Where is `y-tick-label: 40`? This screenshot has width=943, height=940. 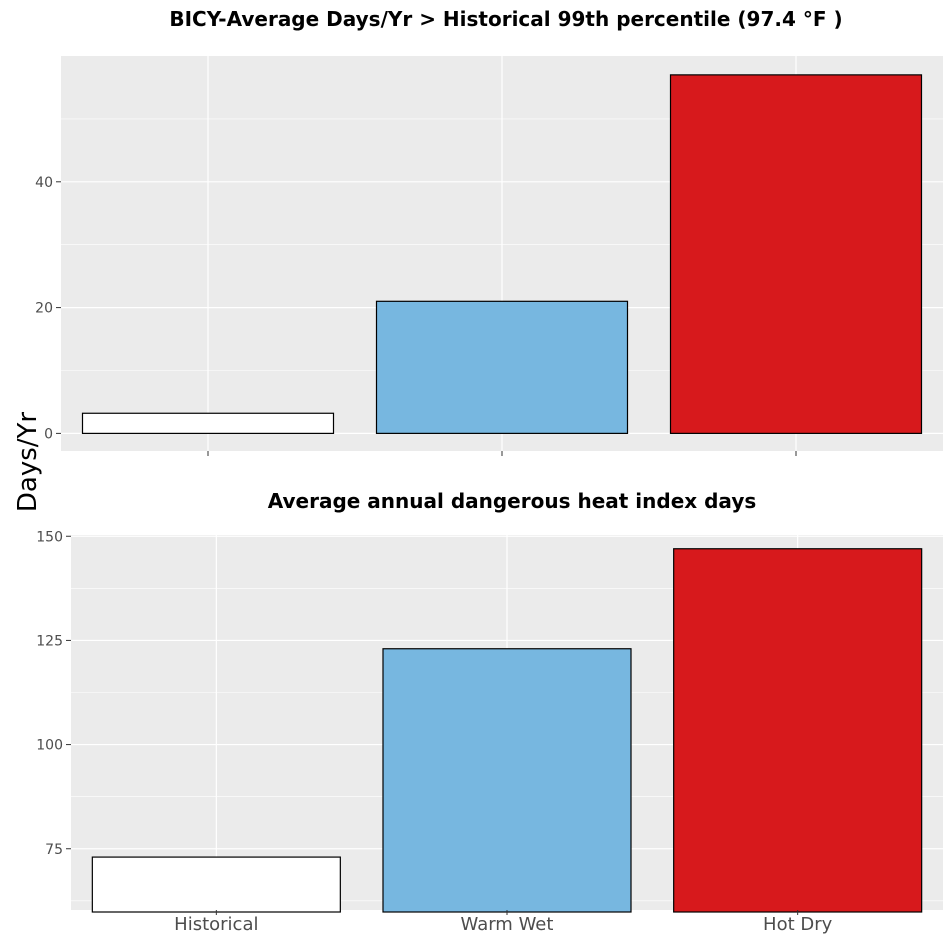
y-tick-label: 40 is located at coordinates (44, 183).